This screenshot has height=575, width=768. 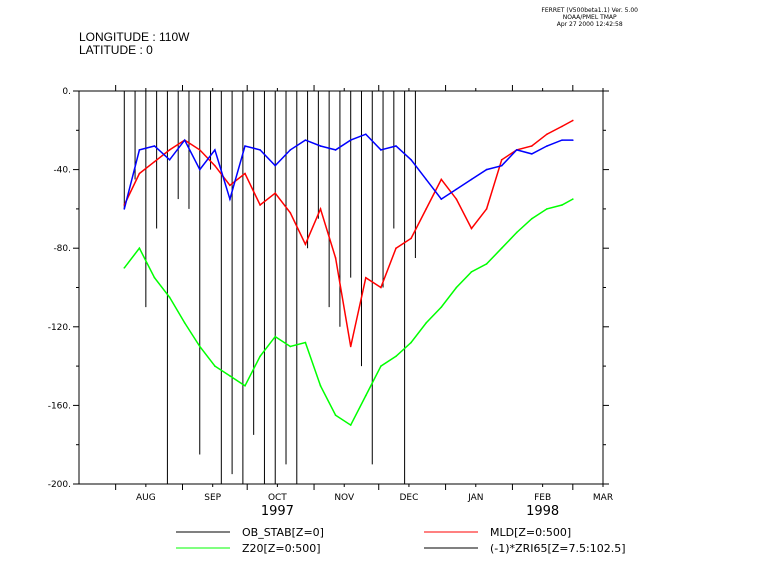 I want to click on x-month-label: AUG, so click(x=146, y=498).